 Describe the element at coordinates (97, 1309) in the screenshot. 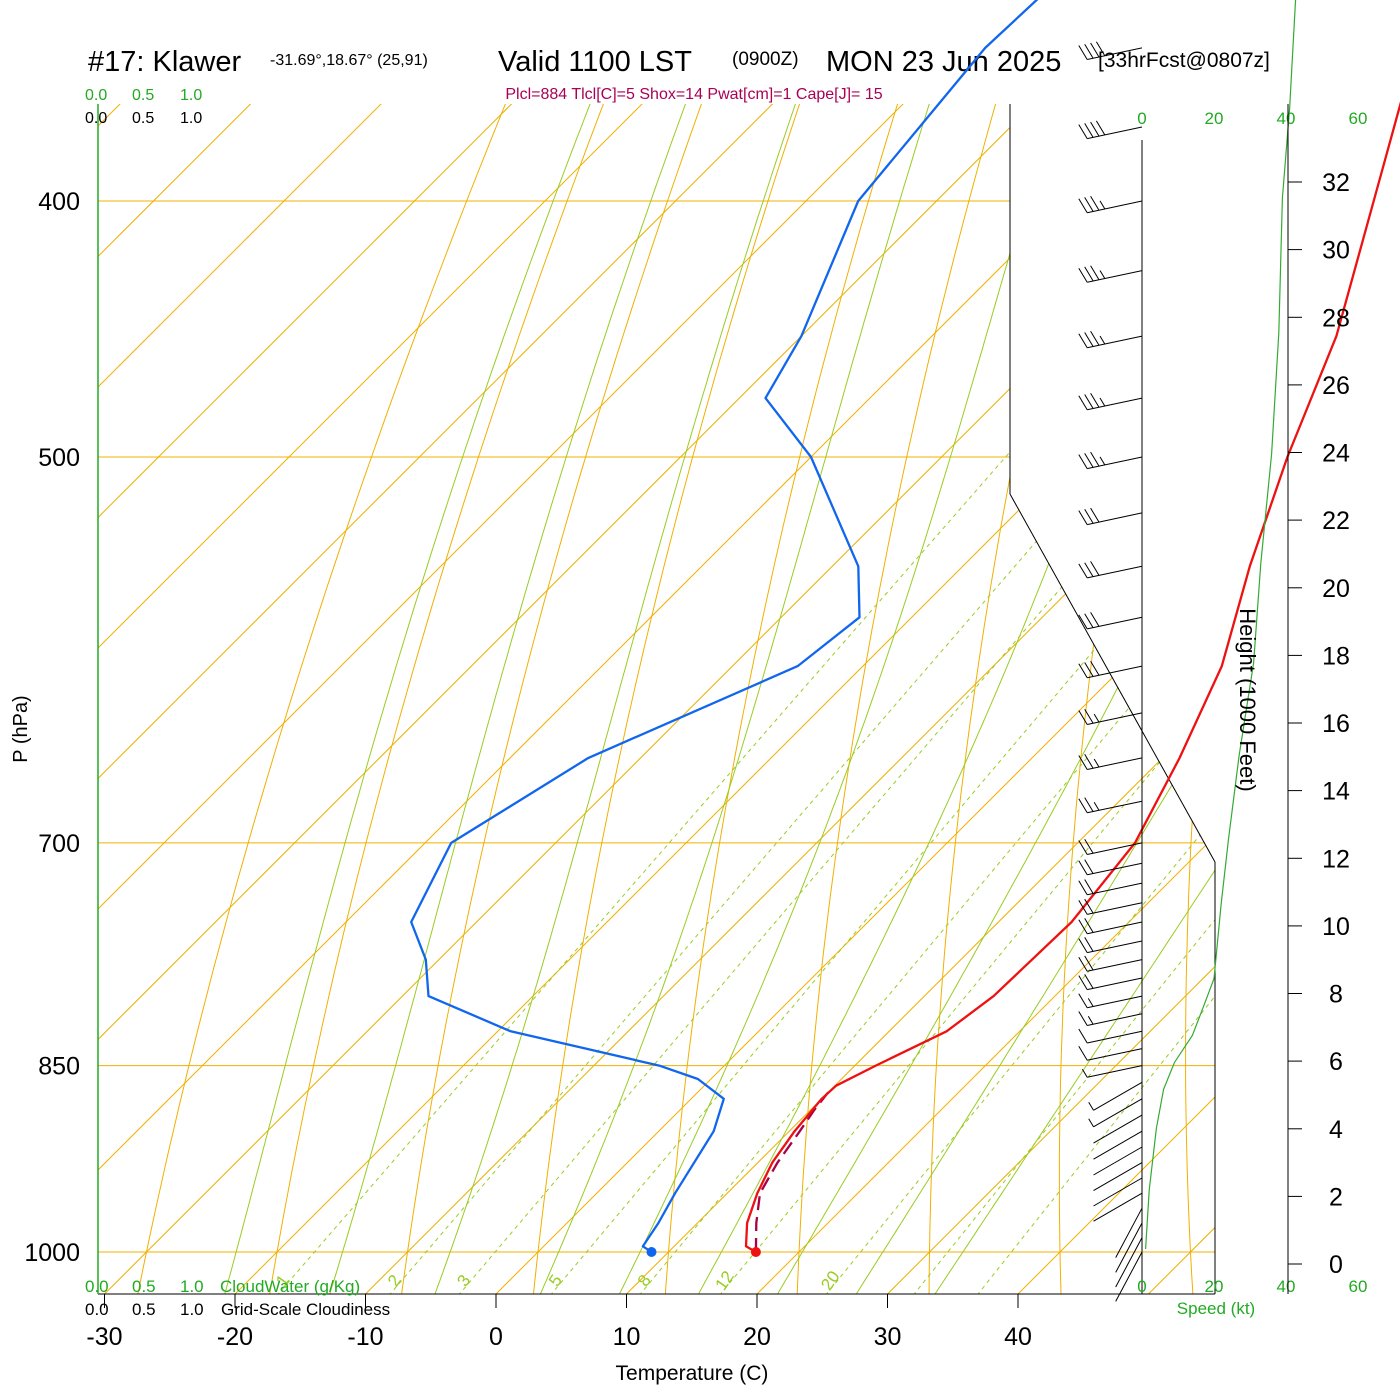

I see `cloudiness-tick-bottom: 0.0` at that location.